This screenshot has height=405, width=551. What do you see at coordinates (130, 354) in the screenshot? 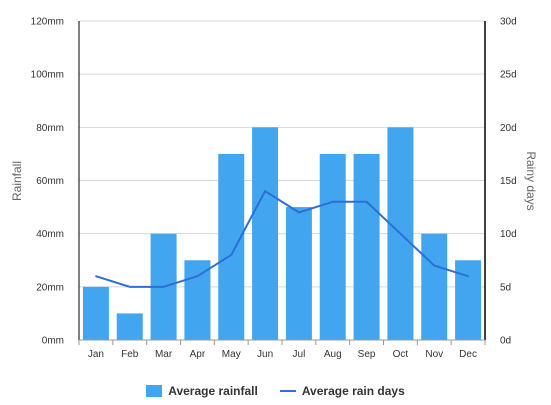
I see `x-tick-label: Feb` at bounding box center [130, 354].